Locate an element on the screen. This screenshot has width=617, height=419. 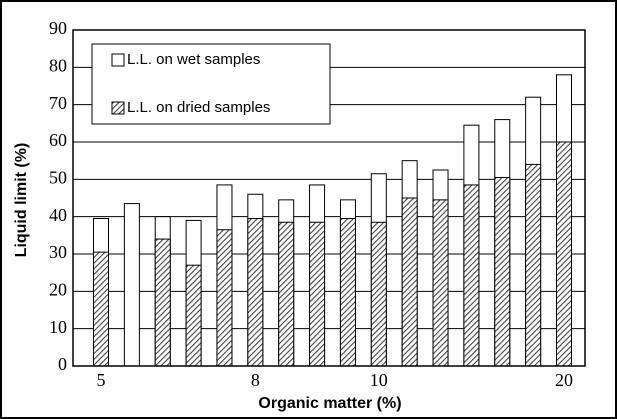
legend-label: L.L. on wet samples is located at coordinates (193, 59).